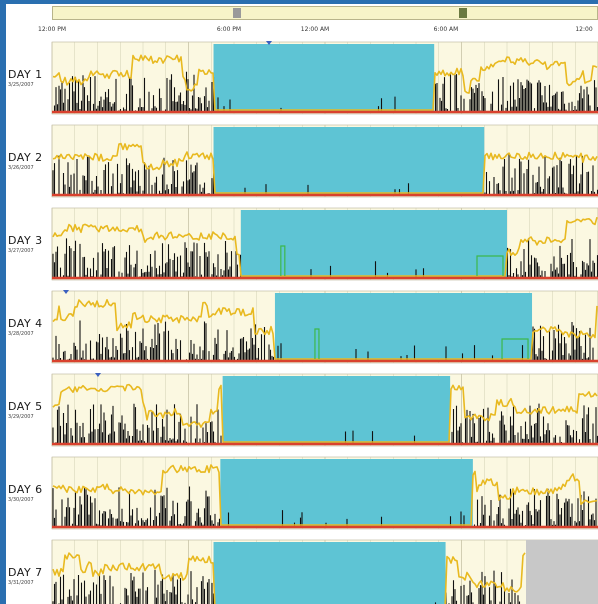 The width and height of the screenshot is (598, 604). Describe the element at coordinates (21, 251) in the screenshot. I see `day-date: 3/27/2007` at that location.